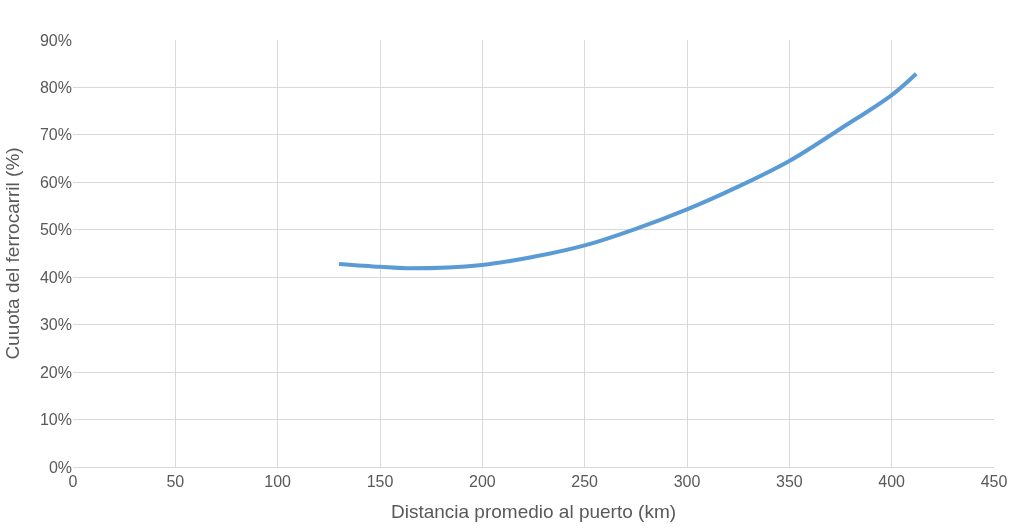 Image resolution: width=1034 pixels, height=531 pixels. I want to click on y-tick-label: 60%, so click(55, 182).